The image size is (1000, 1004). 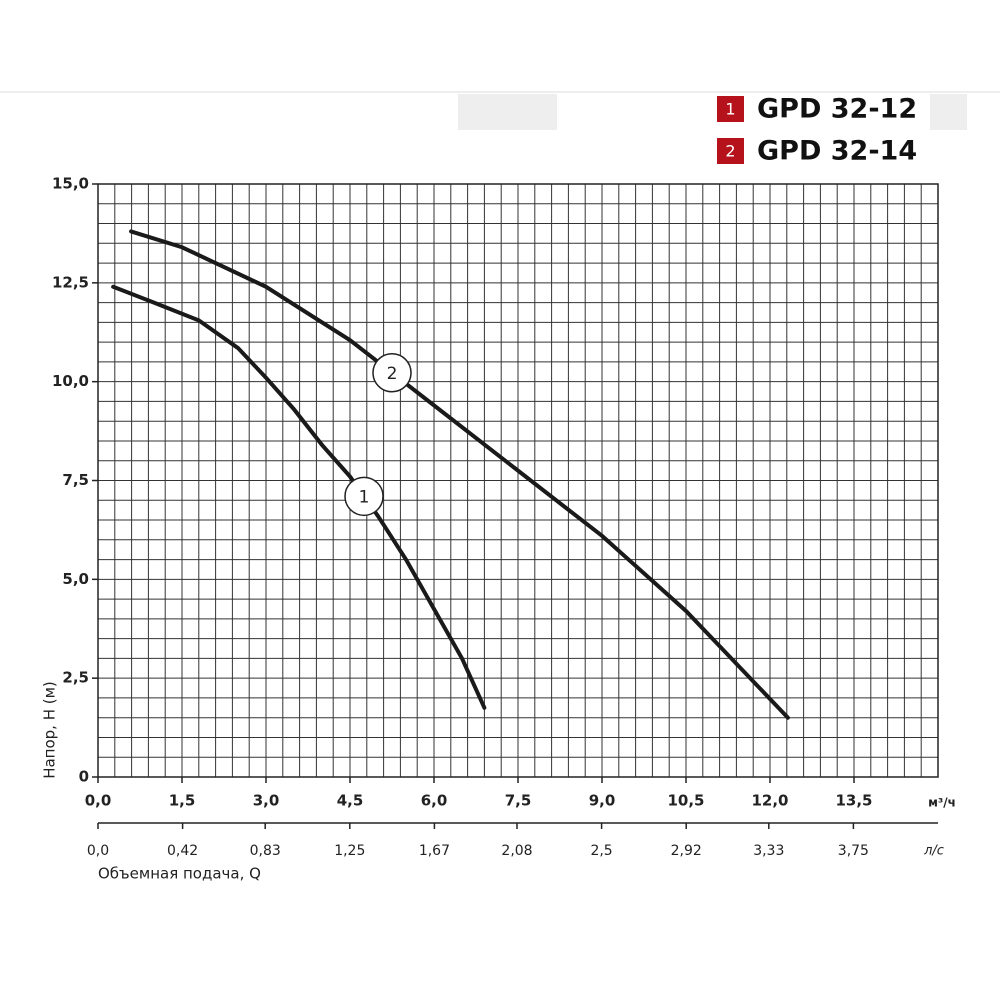 I want to click on x-tick-label: 12,0, so click(x=769, y=801).